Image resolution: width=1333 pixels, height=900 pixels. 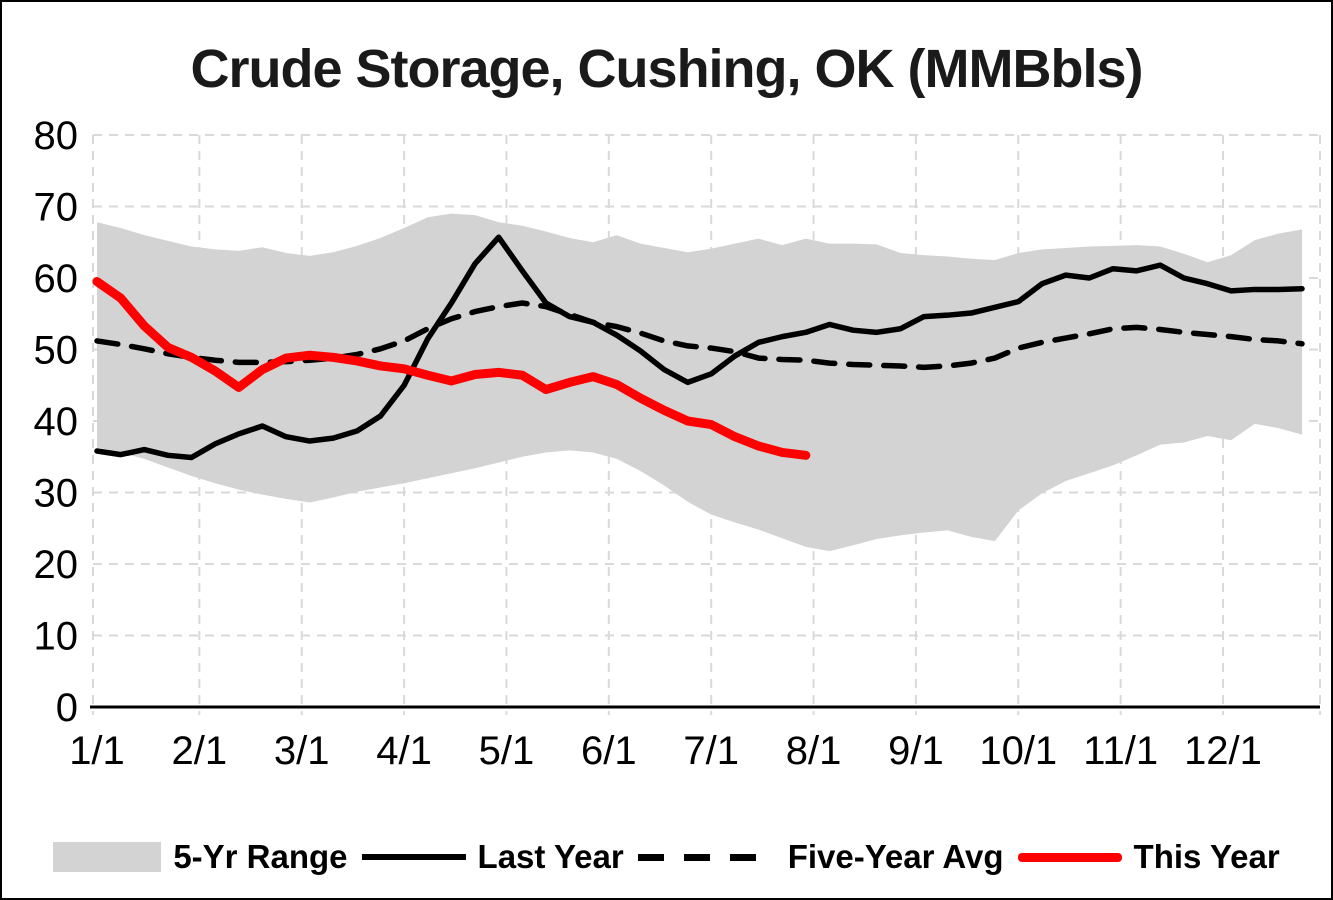 I want to click on legend-item-last-year: Last Year, so click(x=492, y=857).